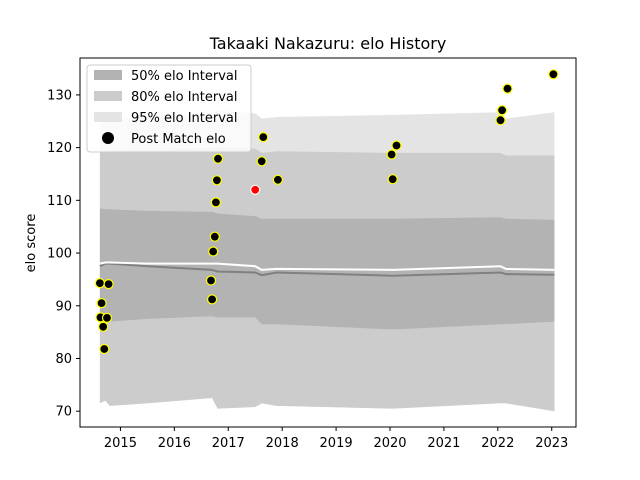 The width and height of the screenshot is (640, 480). What do you see at coordinates (184, 118) in the screenshot?
I see `legend-label-ci95: 95% elo Interval` at bounding box center [184, 118].